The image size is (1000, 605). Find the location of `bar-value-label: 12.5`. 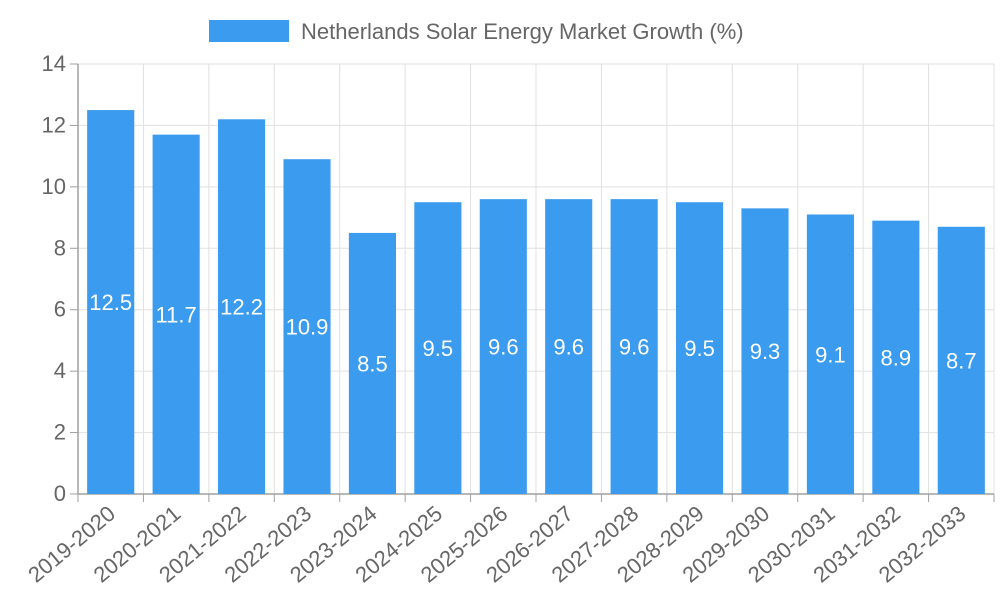

bar-value-label: 12.5 is located at coordinates (110, 302).